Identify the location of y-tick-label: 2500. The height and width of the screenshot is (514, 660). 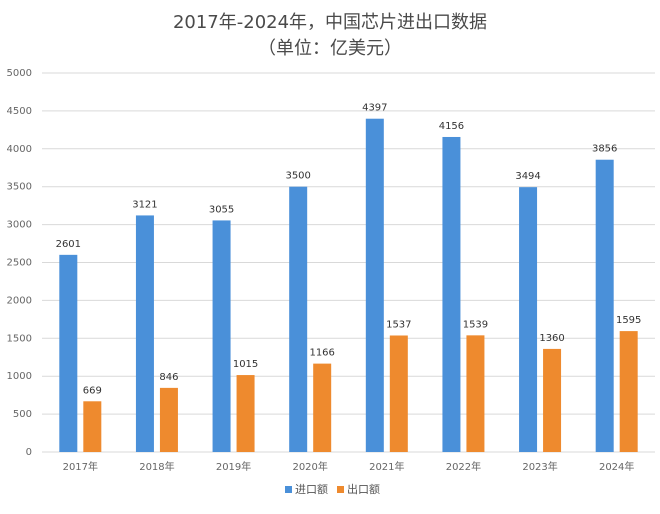
(19, 263).